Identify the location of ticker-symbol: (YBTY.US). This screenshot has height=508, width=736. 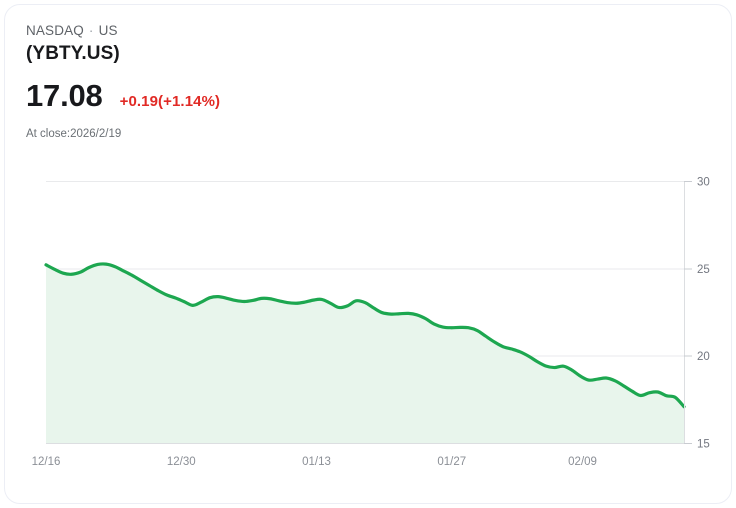
(73, 53).